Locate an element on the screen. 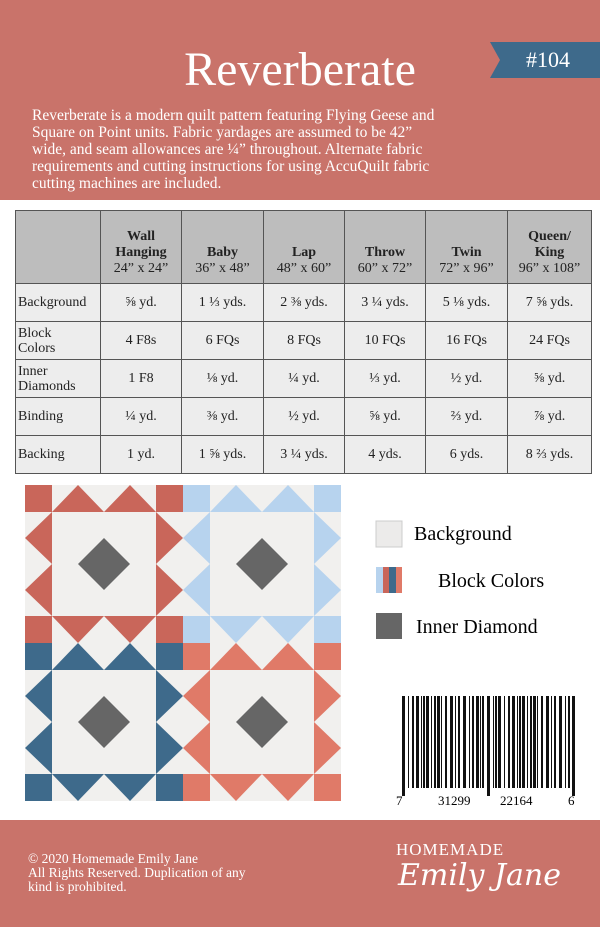 The height and width of the screenshot is (927, 600). table-cell: 8 ⅔ yds. is located at coordinates (549, 454).